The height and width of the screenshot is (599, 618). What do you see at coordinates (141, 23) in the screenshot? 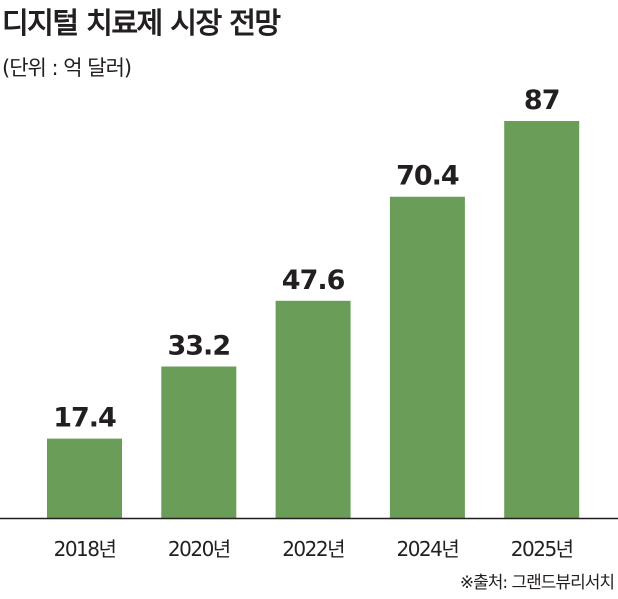
I see `chart-title: 디지털 치료제 시장 전망` at bounding box center [141, 23].